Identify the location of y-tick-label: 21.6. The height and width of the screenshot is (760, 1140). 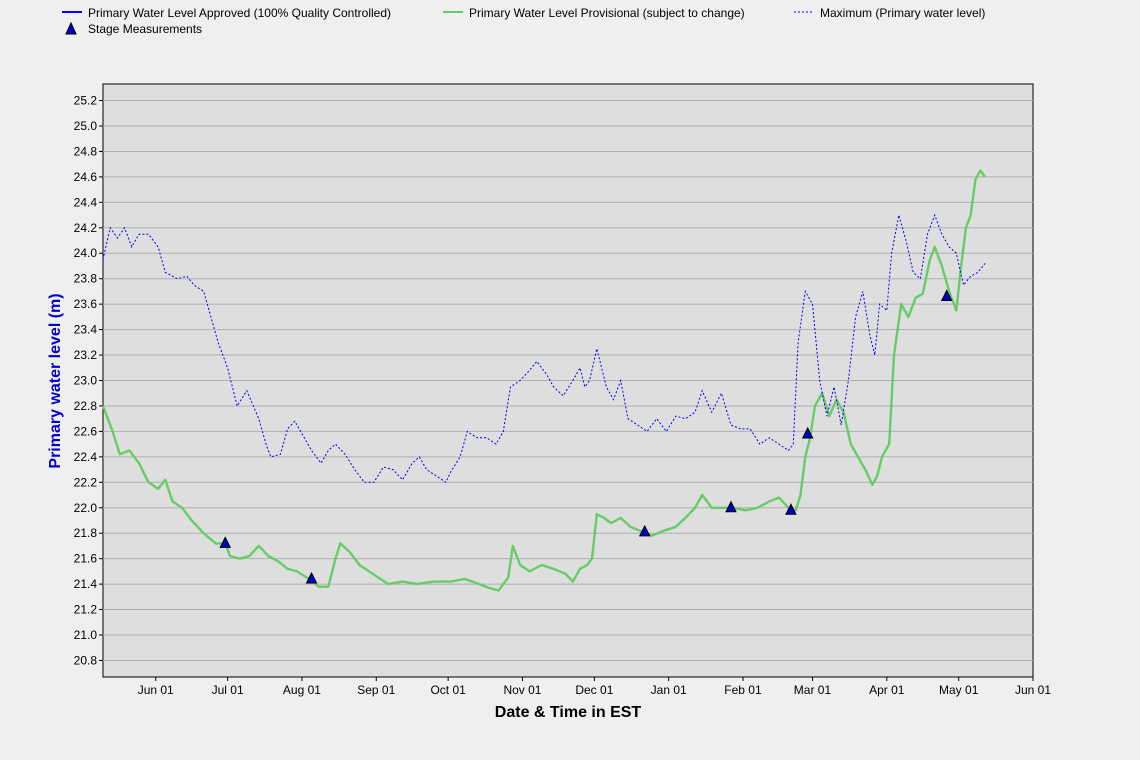
(86, 559).